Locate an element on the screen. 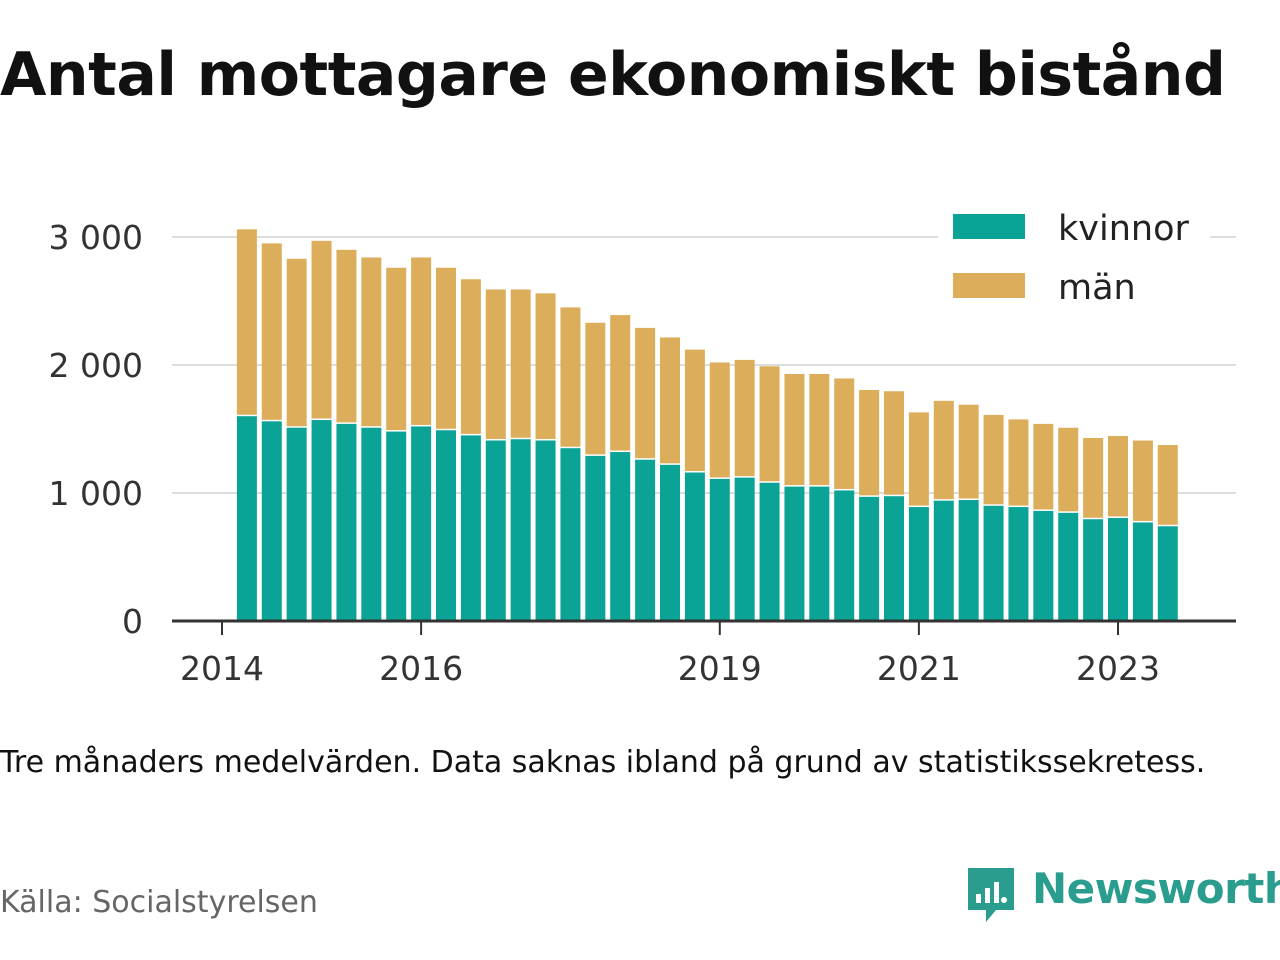 The height and width of the screenshot is (960, 1280). legend: kvinnor män is located at coordinates (1074, 255).